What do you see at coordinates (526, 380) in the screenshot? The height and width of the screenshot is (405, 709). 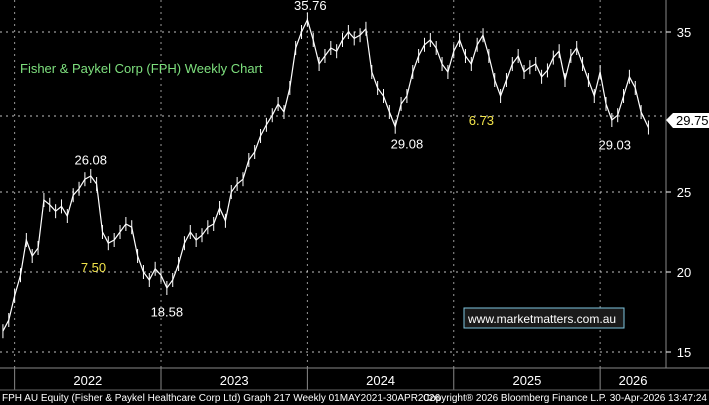 I see `x-tick-label: 2025` at bounding box center [526, 380].